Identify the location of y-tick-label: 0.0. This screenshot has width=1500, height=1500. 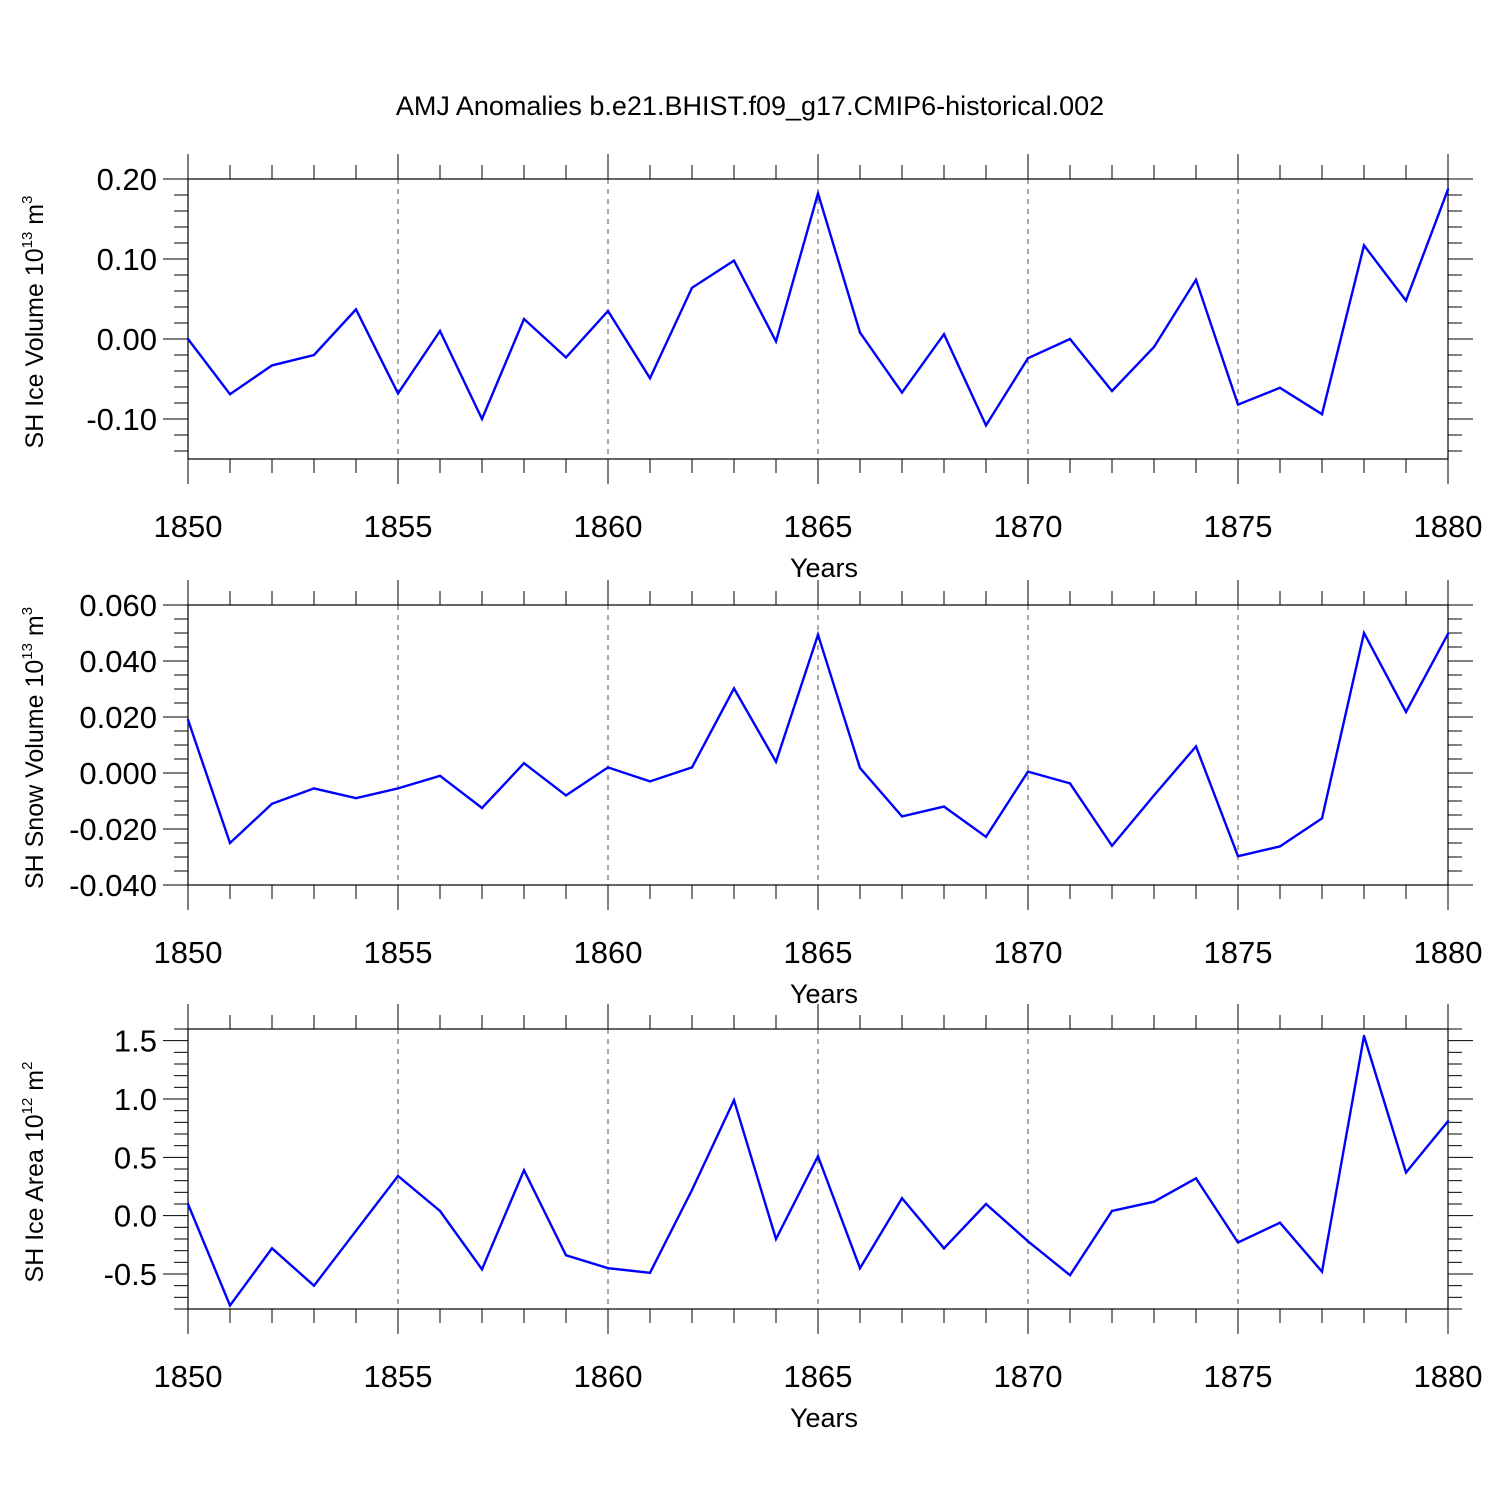
(135, 1216).